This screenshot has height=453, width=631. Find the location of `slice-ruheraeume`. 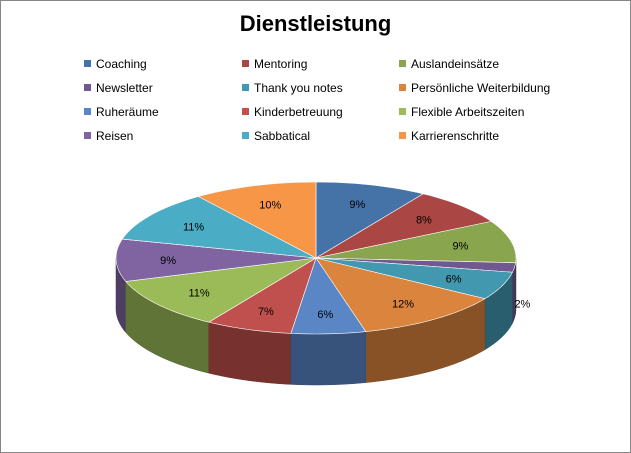

slice-ruheraeume is located at coordinates (328, 296).